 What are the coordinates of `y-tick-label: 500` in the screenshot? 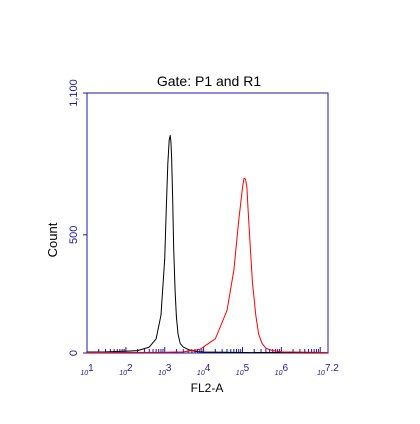 It's located at (74, 235).